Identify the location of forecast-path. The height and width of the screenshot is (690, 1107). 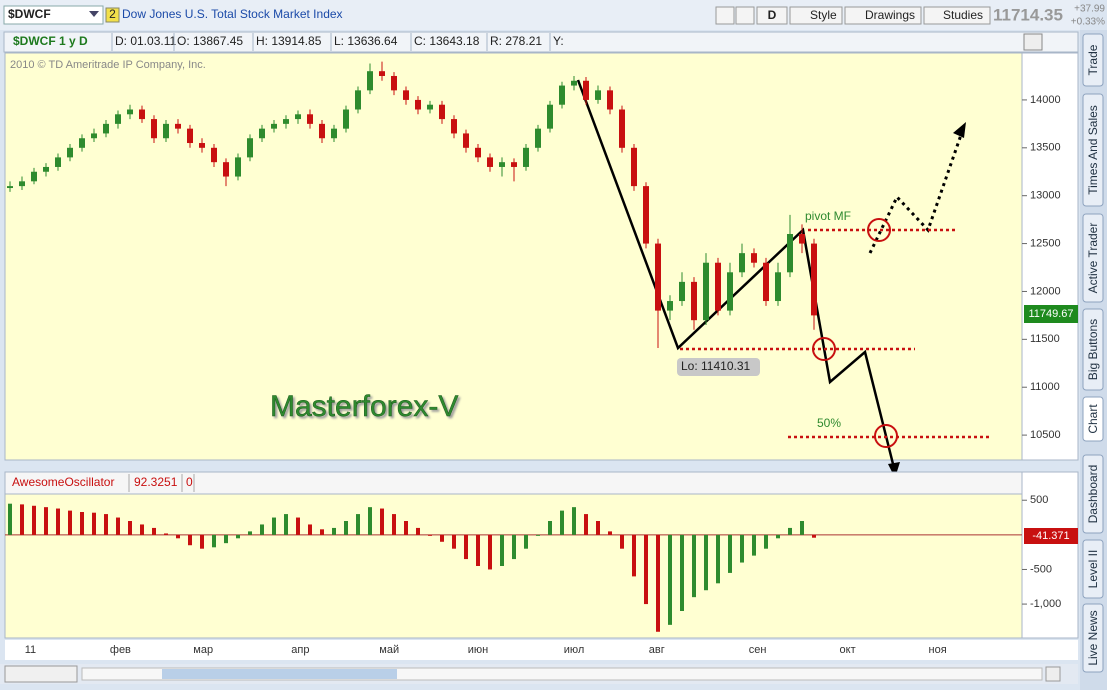
(916, 192).